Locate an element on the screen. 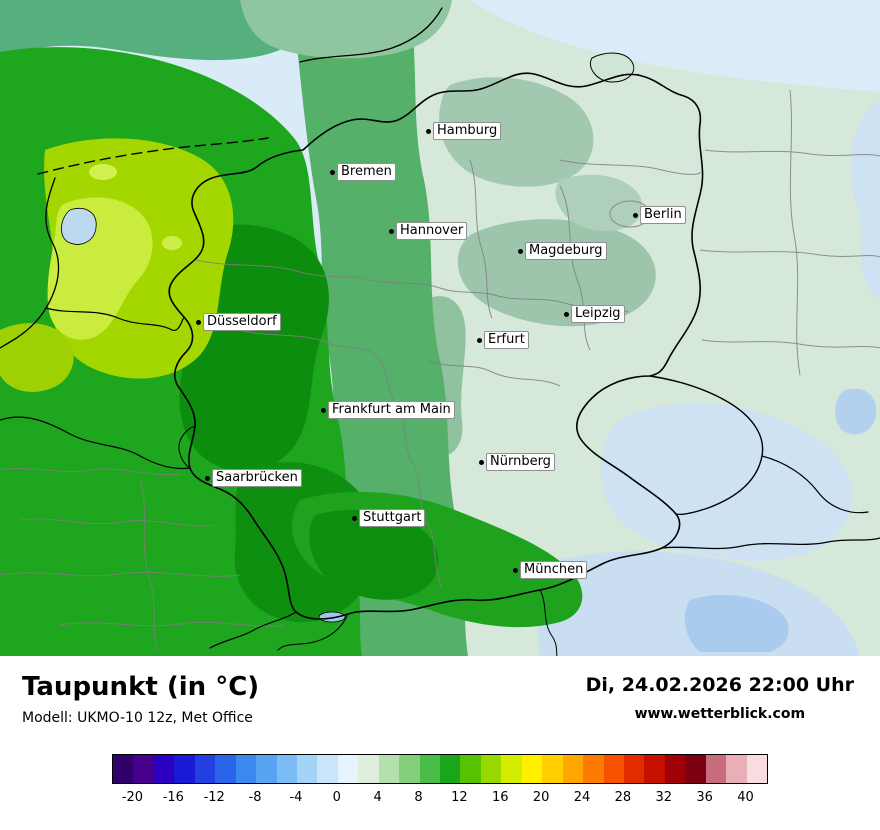  scale-tick-label: 12 is located at coordinates (459, 797).